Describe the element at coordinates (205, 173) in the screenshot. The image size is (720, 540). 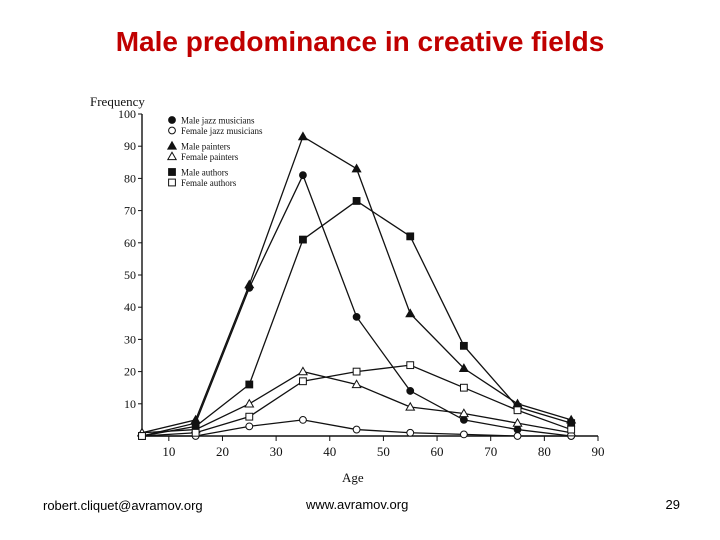
I see `legend-label-4: Male authors` at that location.